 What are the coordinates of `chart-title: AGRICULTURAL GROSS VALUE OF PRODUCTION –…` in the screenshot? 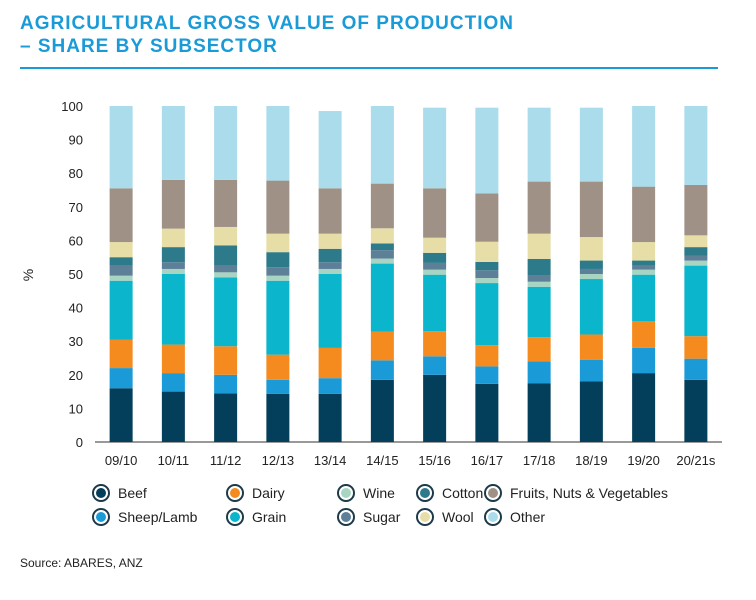 It's located at (267, 35).